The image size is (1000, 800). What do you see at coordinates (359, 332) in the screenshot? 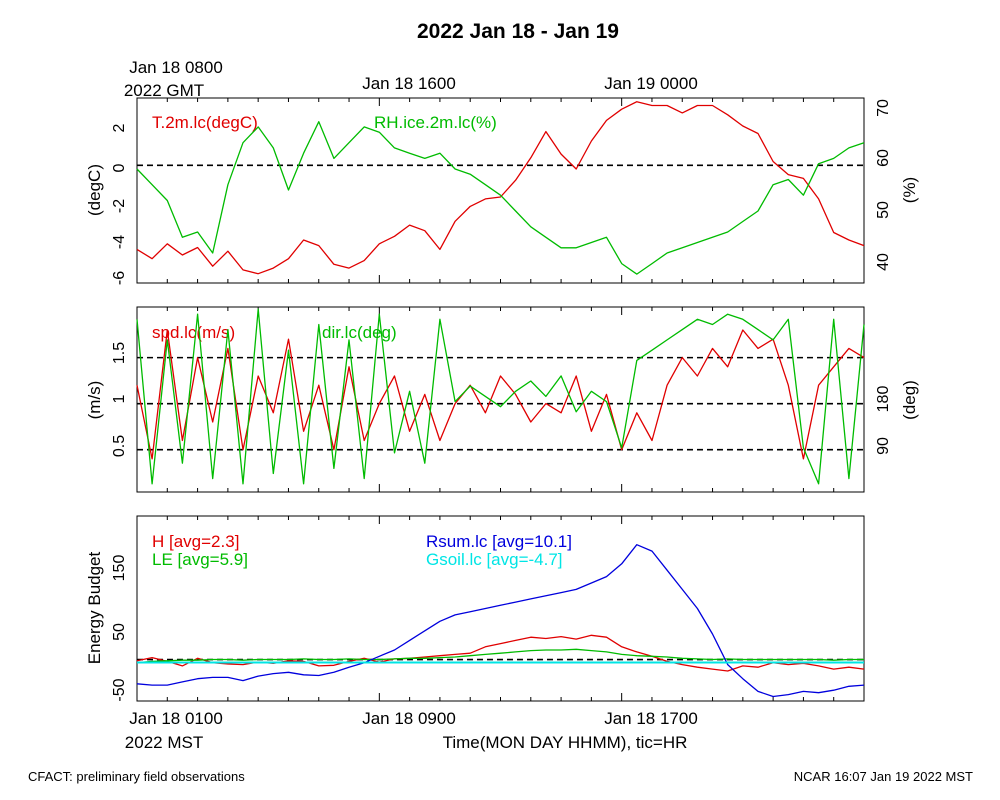
I see `legend-direction: dir.lc(deg)` at bounding box center [359, 332].